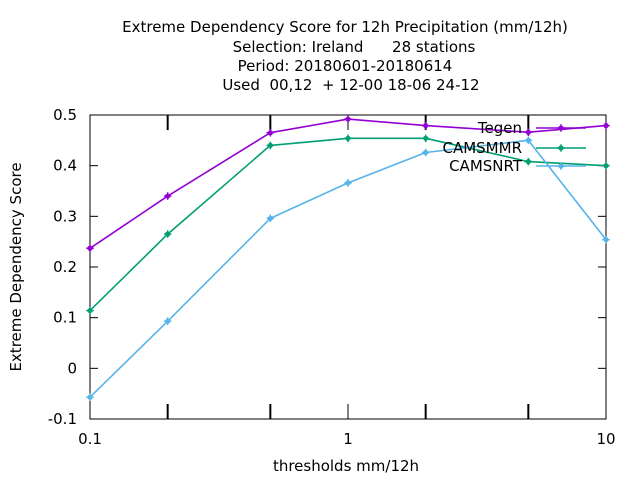 Image resolution: width=640 pixels, height=480 pixels. What do you see at coordinates (561, 166) in the screenshot?
I see `legend-marker-camsnrt` at bounding box center [561, 166].